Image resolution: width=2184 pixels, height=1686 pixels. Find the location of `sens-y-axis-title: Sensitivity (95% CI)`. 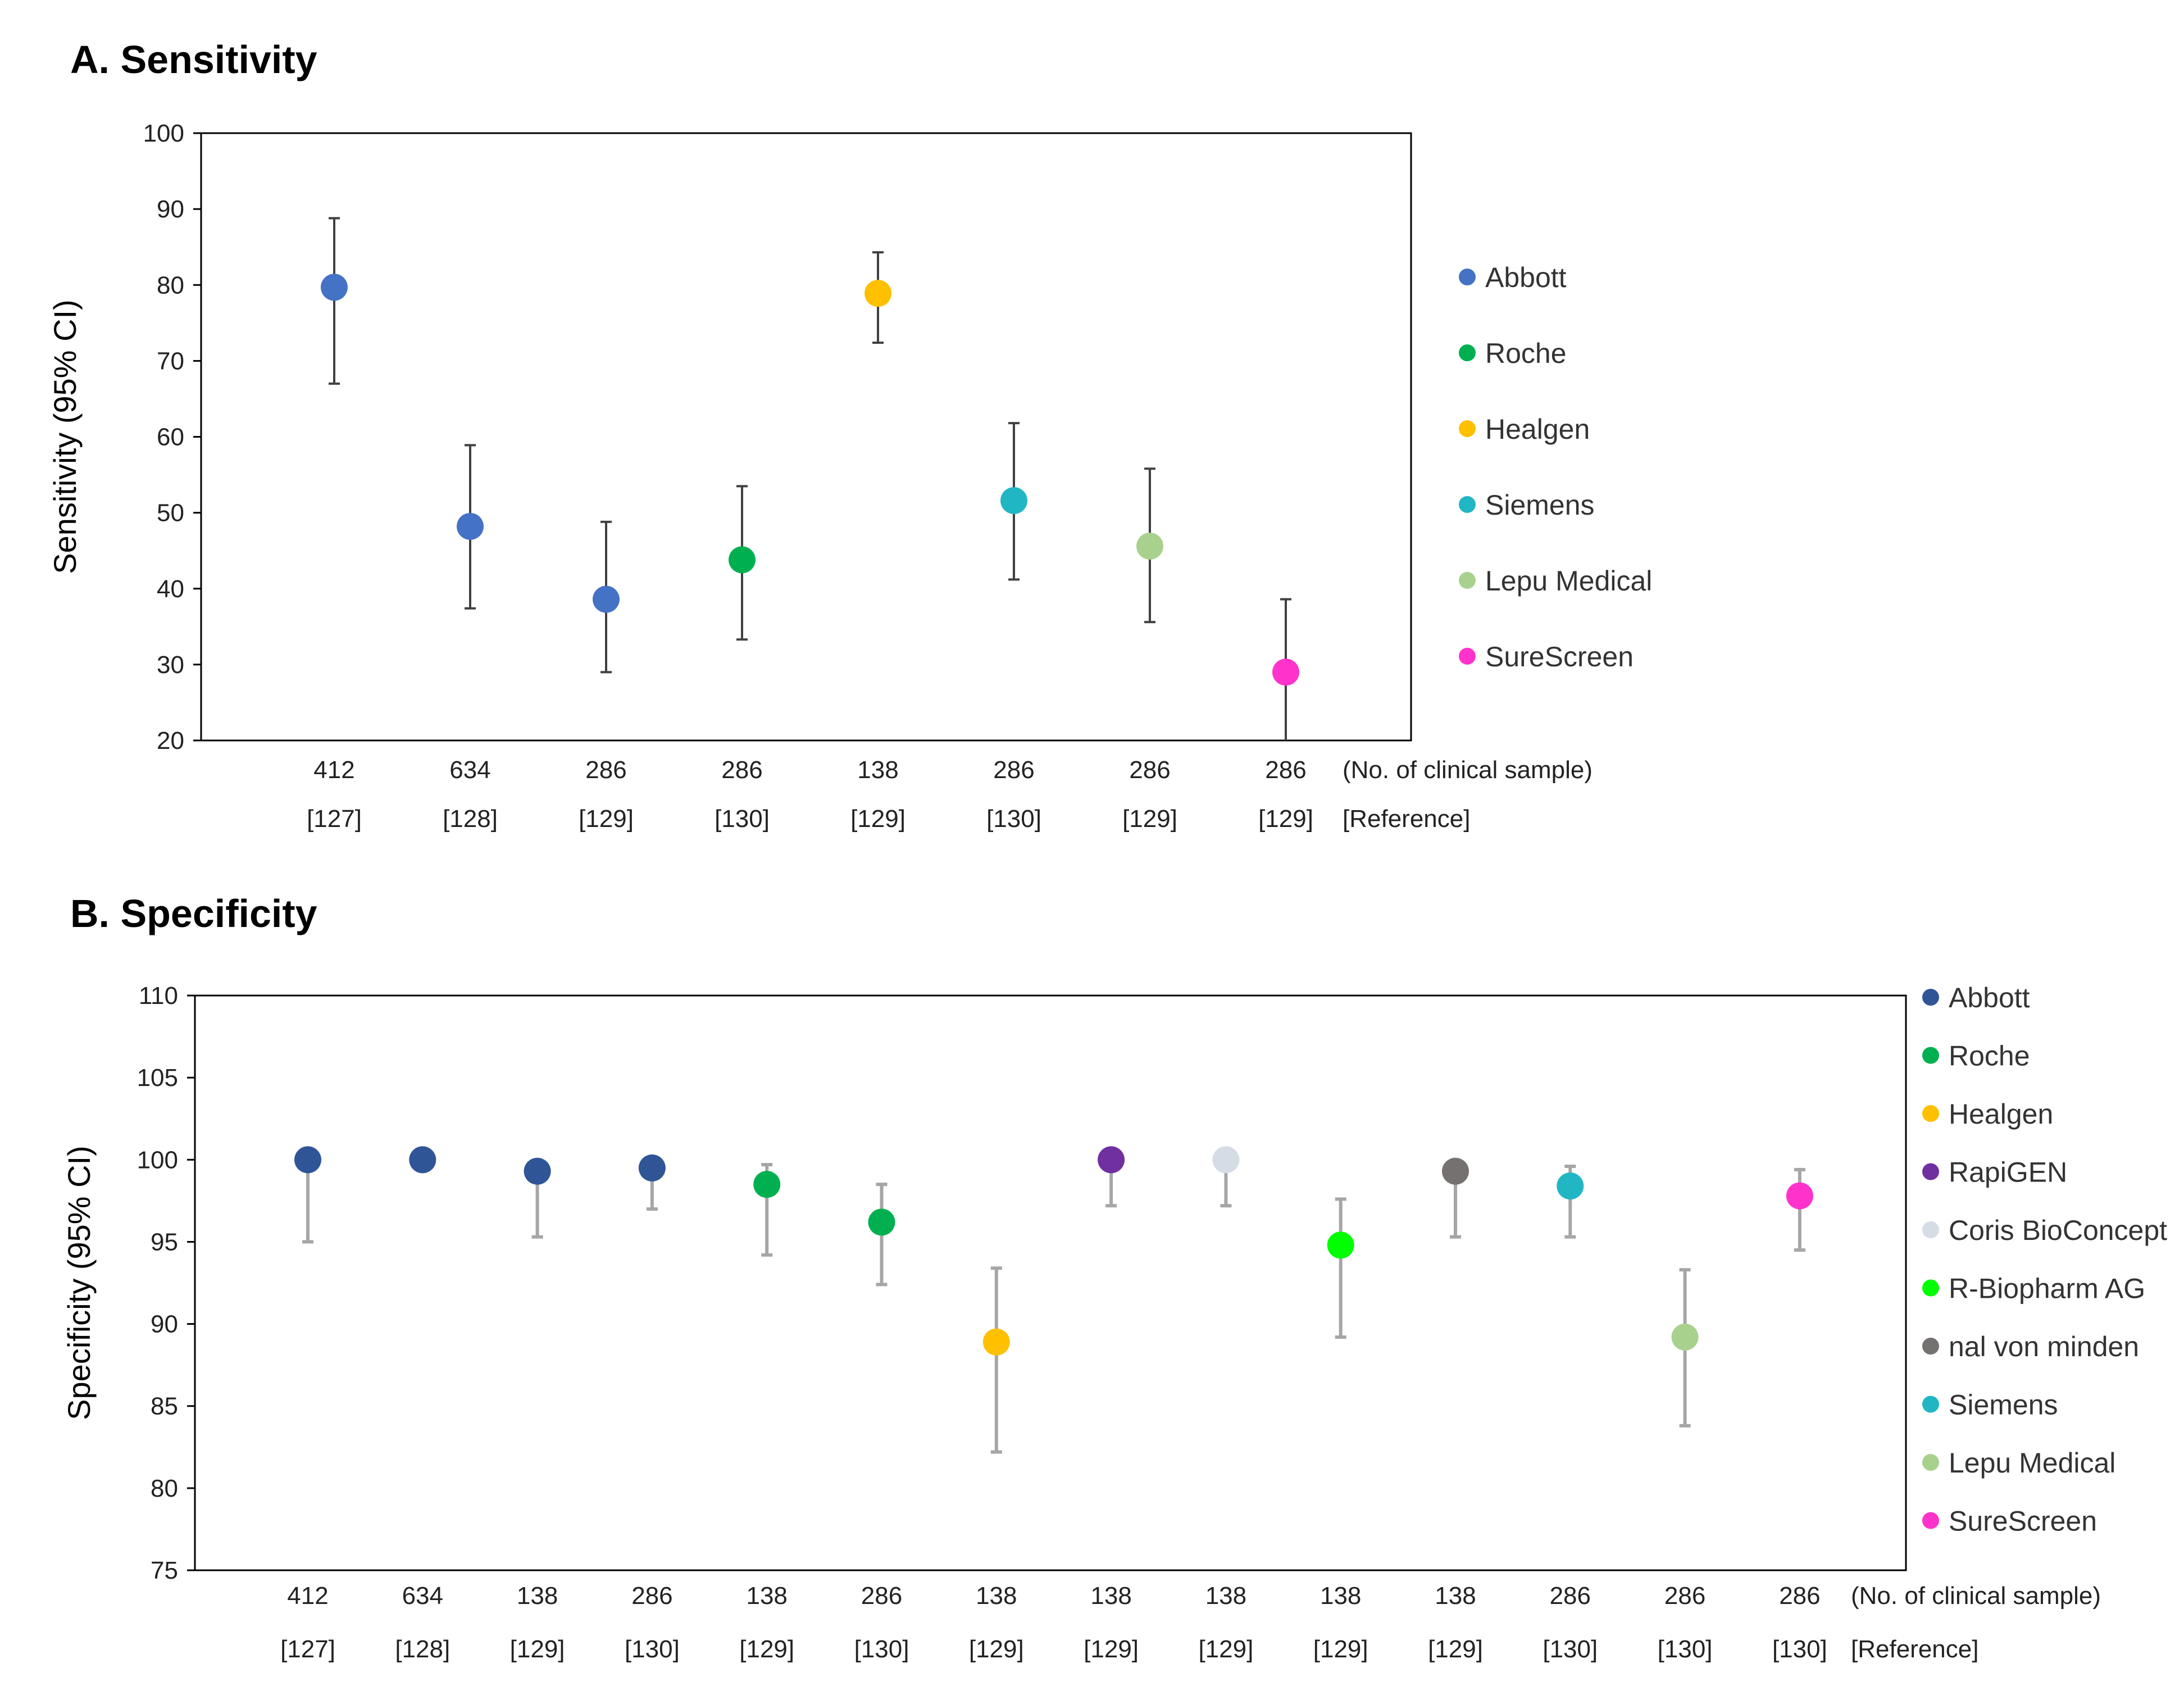

sens-y-axis-title: Sensitivity (95% CI) is located at coordinates (65, 436).